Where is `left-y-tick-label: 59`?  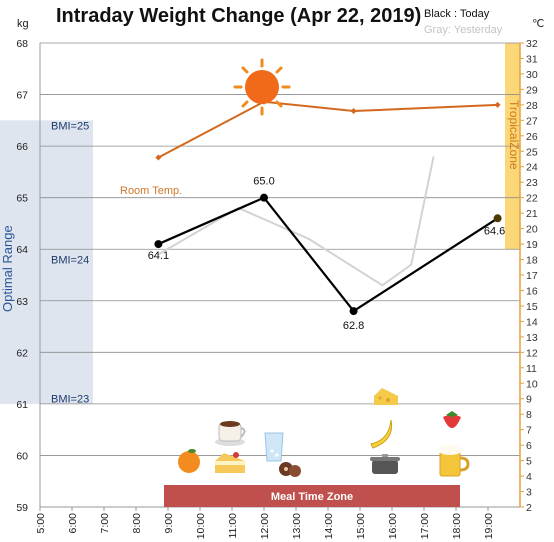 left-y-tick-label: 59 is located at coordinates (22, 508).